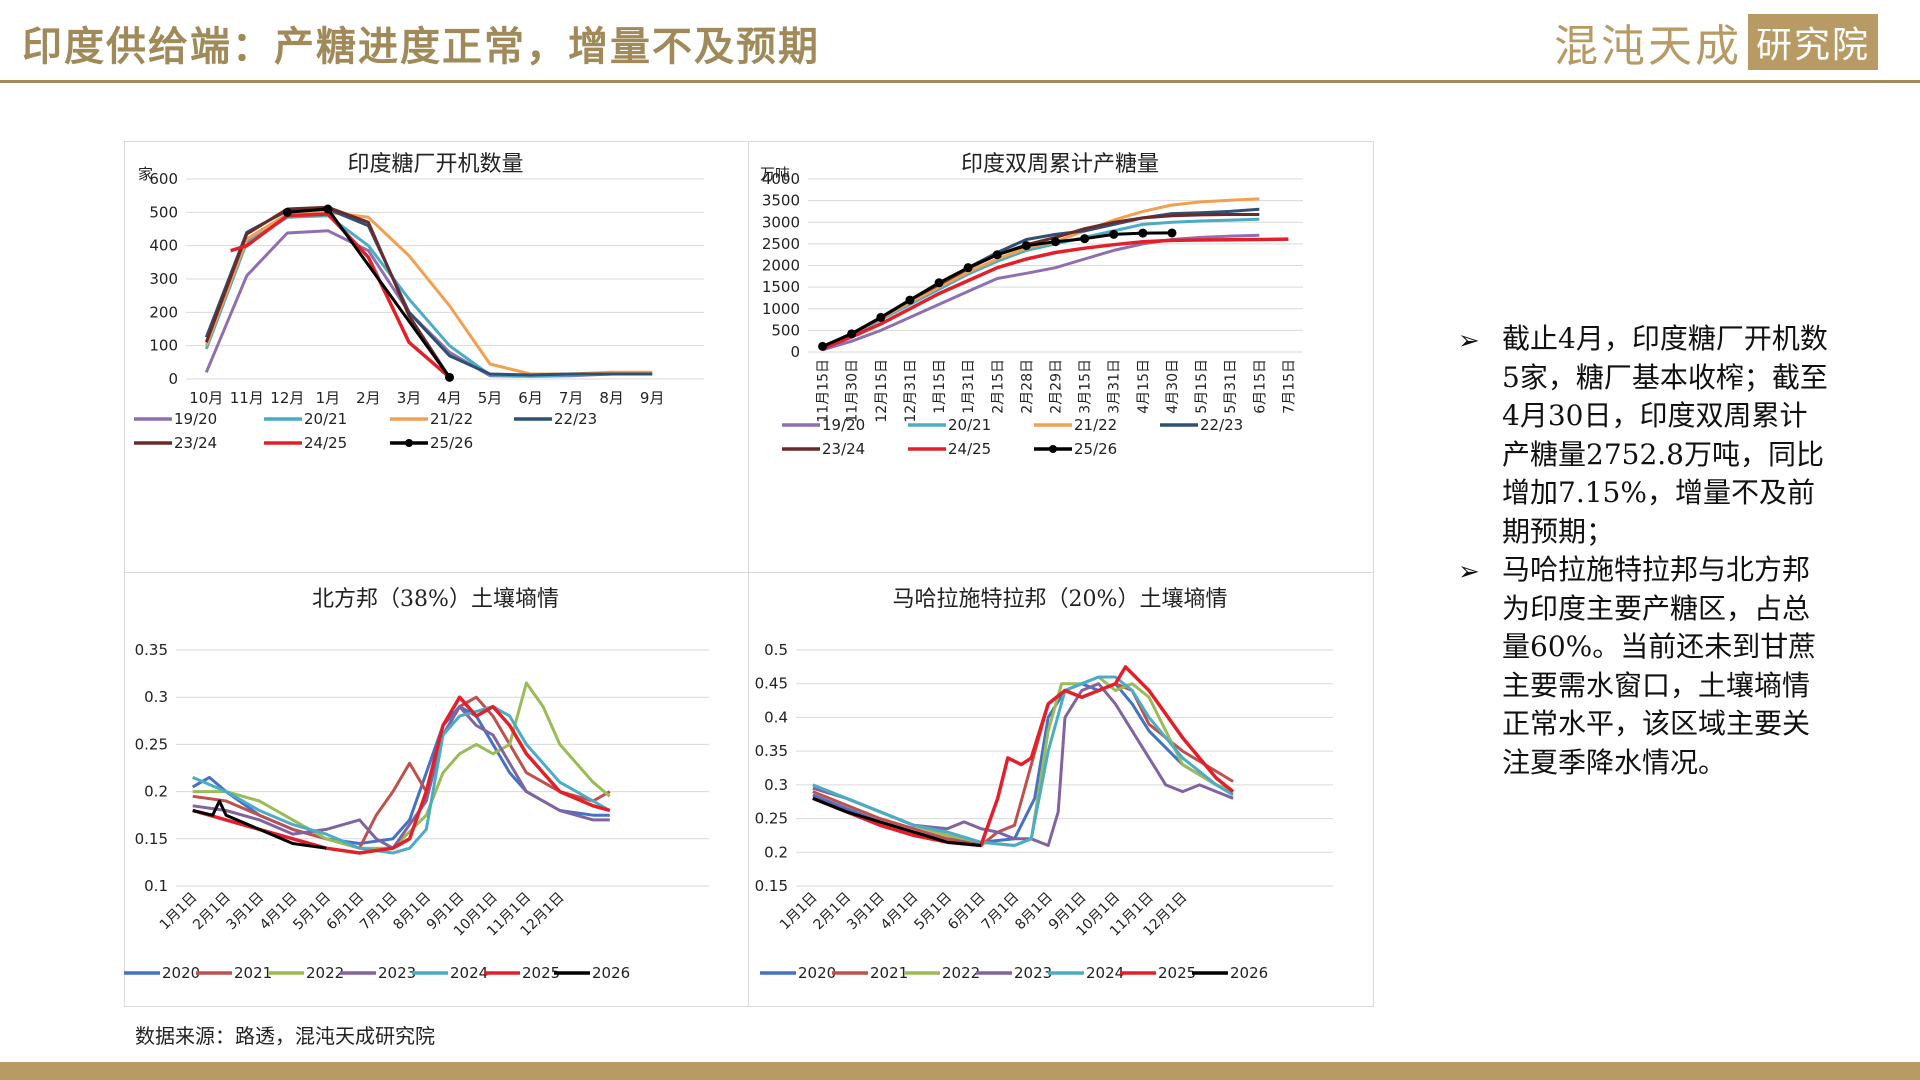 This screenshot has height=1080, width=1920. I want to click on legend-label: 2020, so click(817, 973).